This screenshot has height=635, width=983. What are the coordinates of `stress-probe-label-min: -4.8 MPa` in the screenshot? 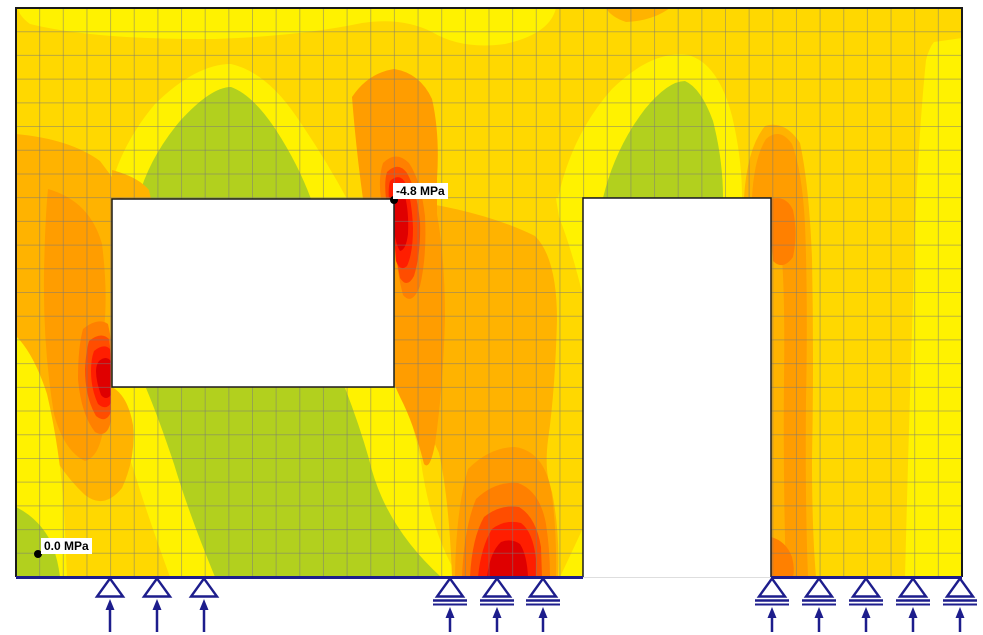 It's located at (420, 191).